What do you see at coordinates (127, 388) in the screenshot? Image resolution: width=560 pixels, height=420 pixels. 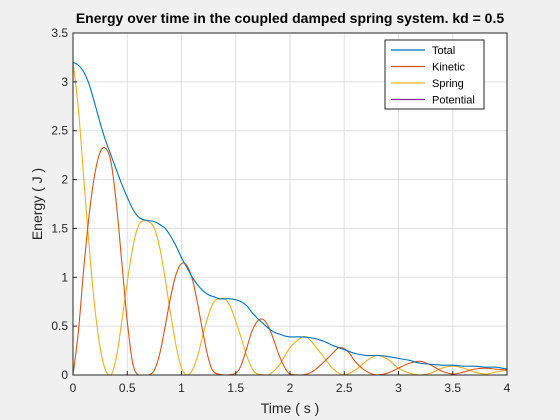 I see `x-tick-label: 0.5` at bounding box center [127, 388].